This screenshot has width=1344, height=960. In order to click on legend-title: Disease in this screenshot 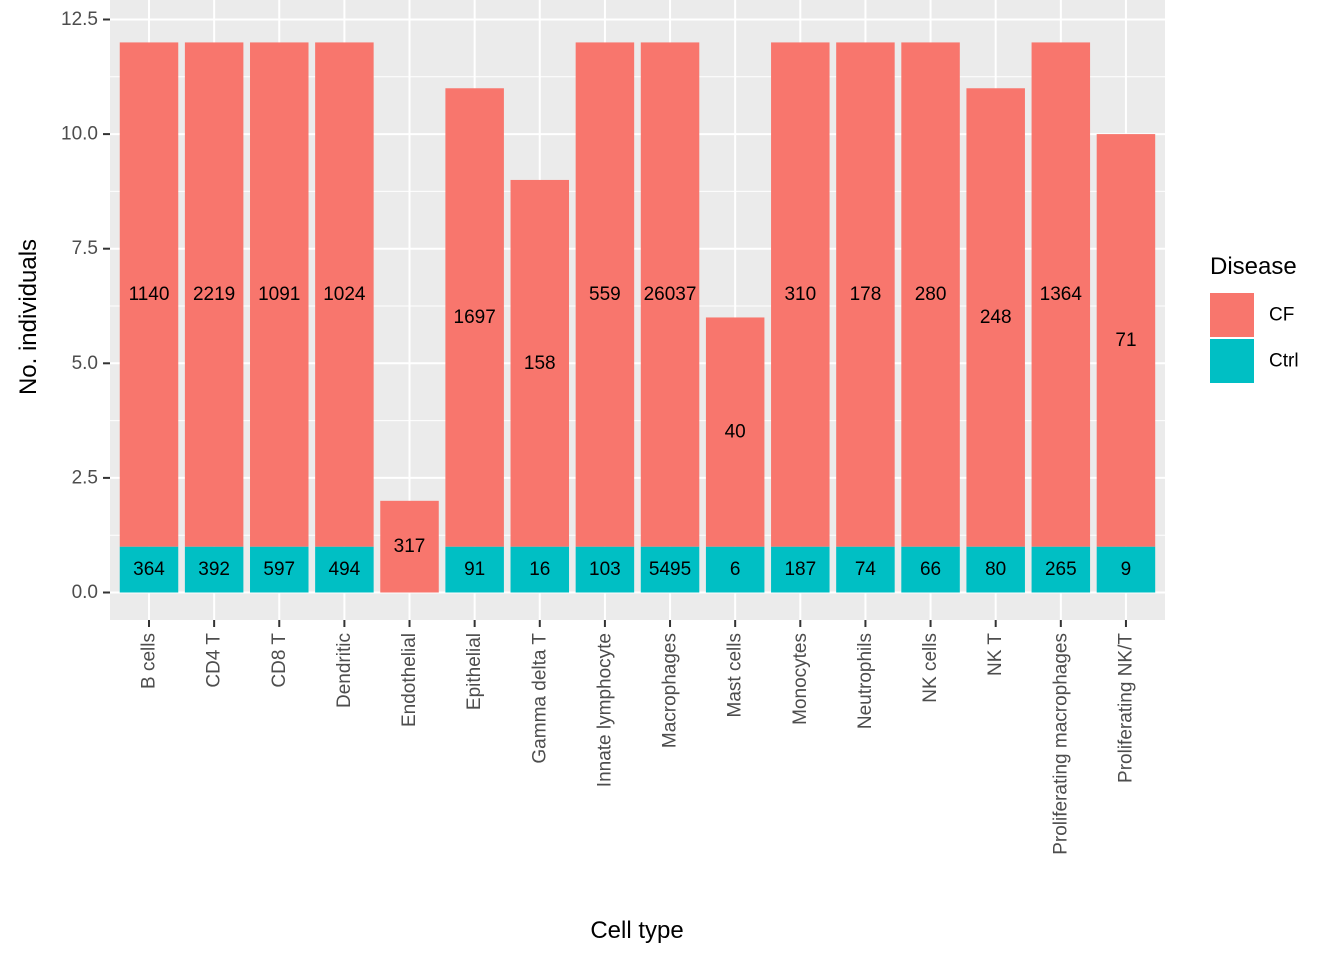, I will do `click(1253, 266)`.